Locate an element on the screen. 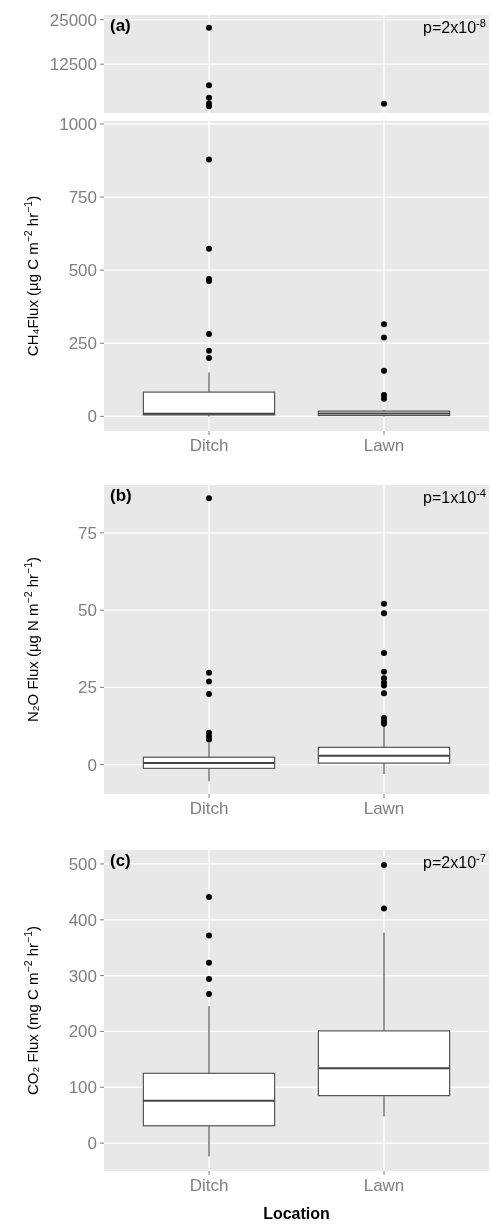 Image resolution: width=491 pixels, height=1228 pixels. y-tick-label: 300 is located at coordinates (82, 976).